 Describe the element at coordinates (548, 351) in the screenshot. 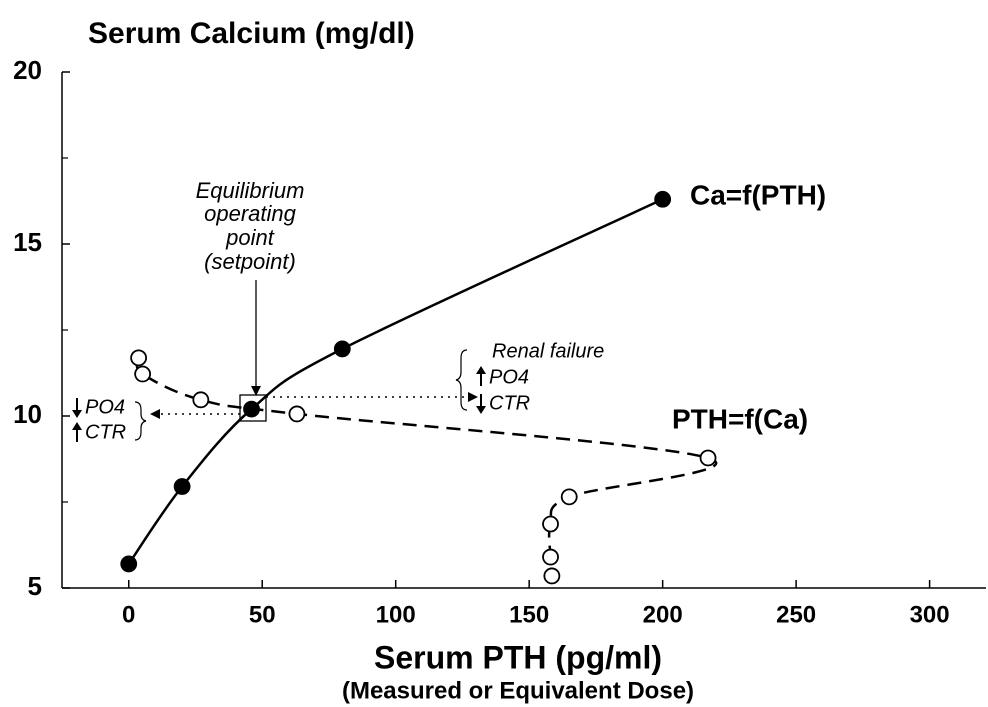

I see `annotation: Renal failure` at that location.